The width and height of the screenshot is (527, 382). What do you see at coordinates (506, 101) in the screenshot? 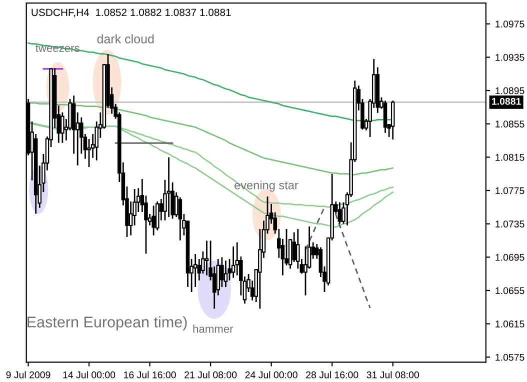
I see `ref-line-label: 1.0881` at bounding box center [506, 101].